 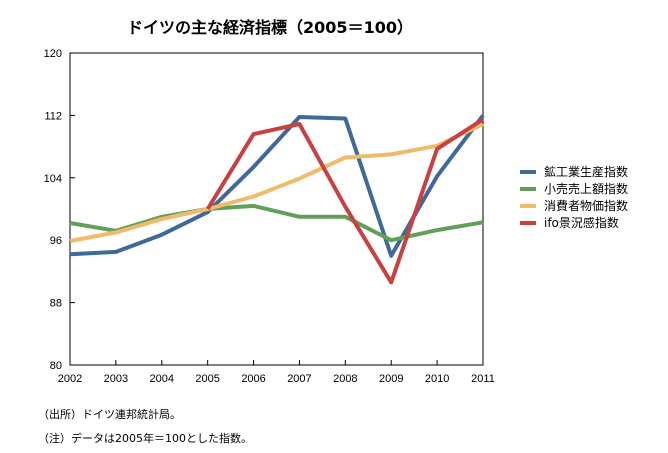 I want to click on y-tick-label: 120, so click(x=53, y=54).